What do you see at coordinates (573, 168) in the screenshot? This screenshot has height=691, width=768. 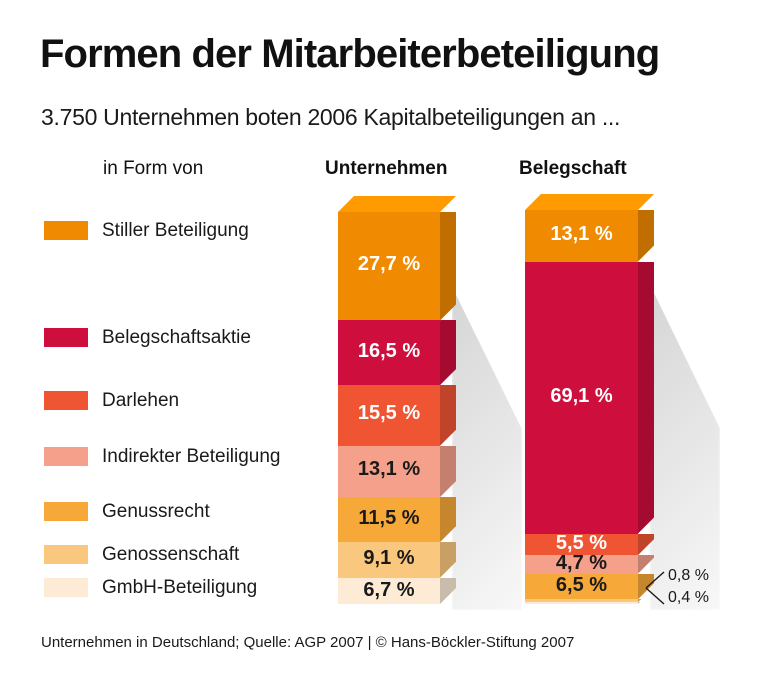 I see `bar2-column-heading: Belegschaft` at bounding box center [573, 168].